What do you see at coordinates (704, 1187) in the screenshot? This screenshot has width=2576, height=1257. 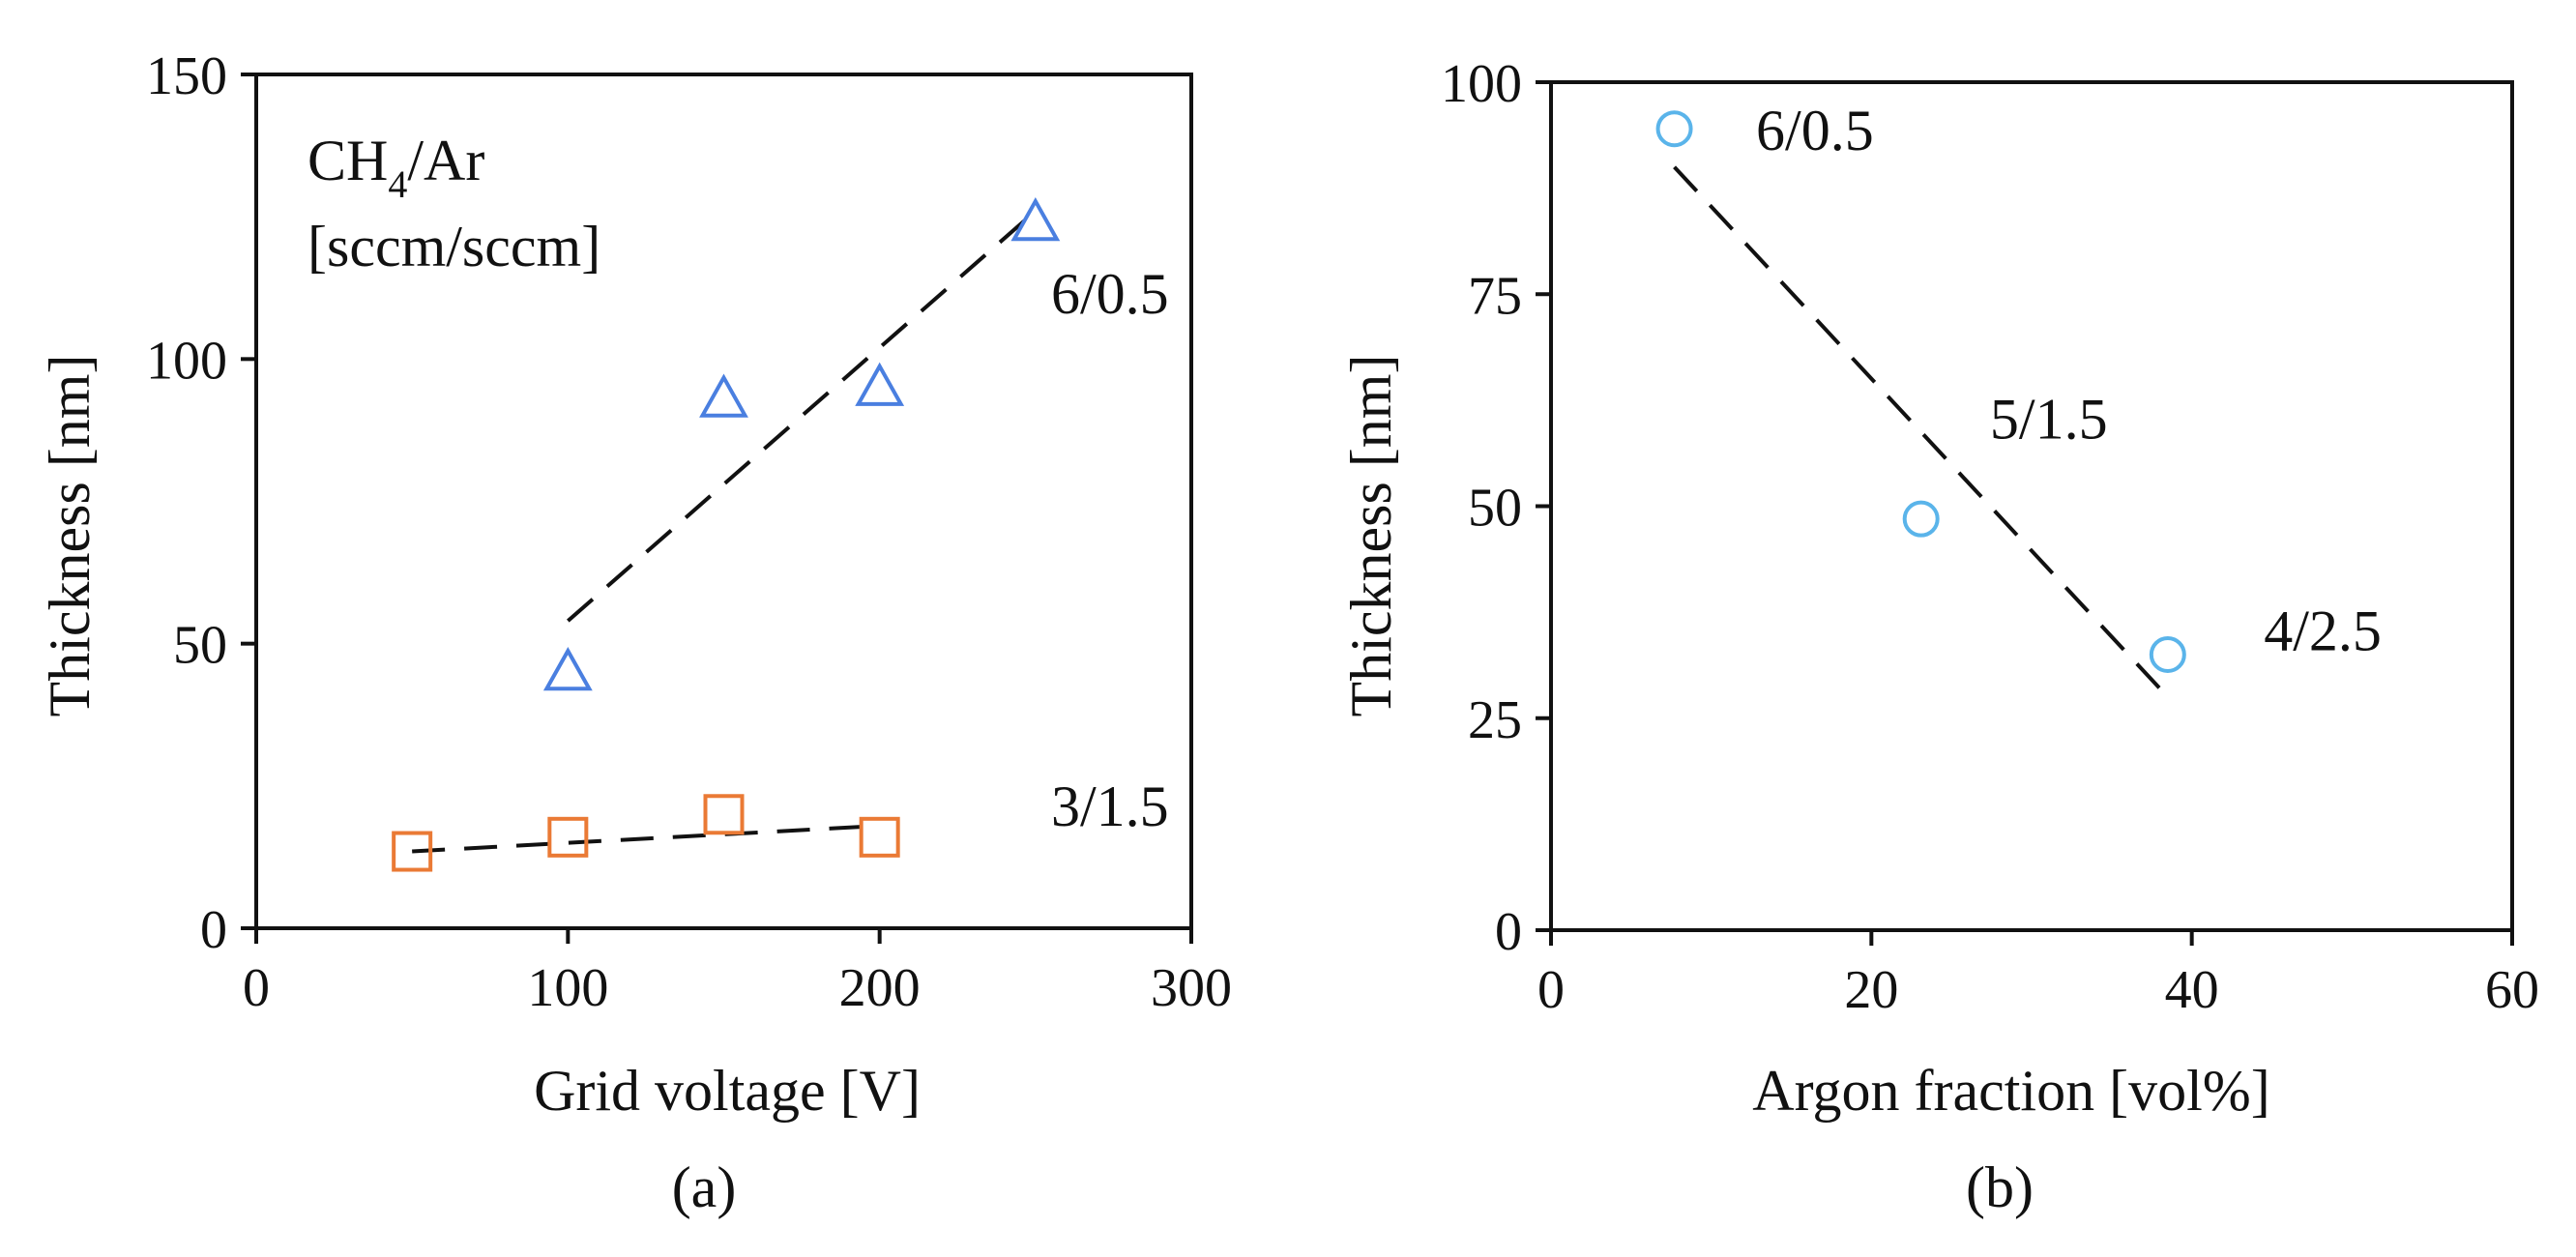 I see `panel-caption-a: (a)` at bounding box center [704, 1187].